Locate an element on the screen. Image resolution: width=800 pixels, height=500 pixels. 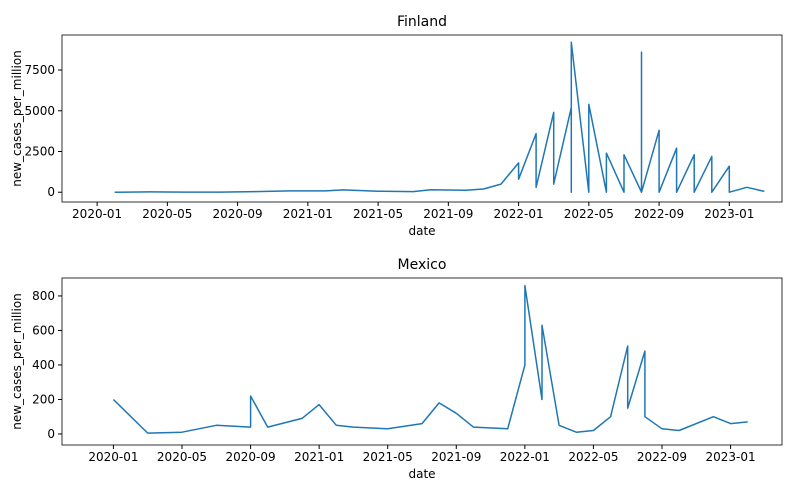
chart-title: Mexico is located at coordinates (422, 265).